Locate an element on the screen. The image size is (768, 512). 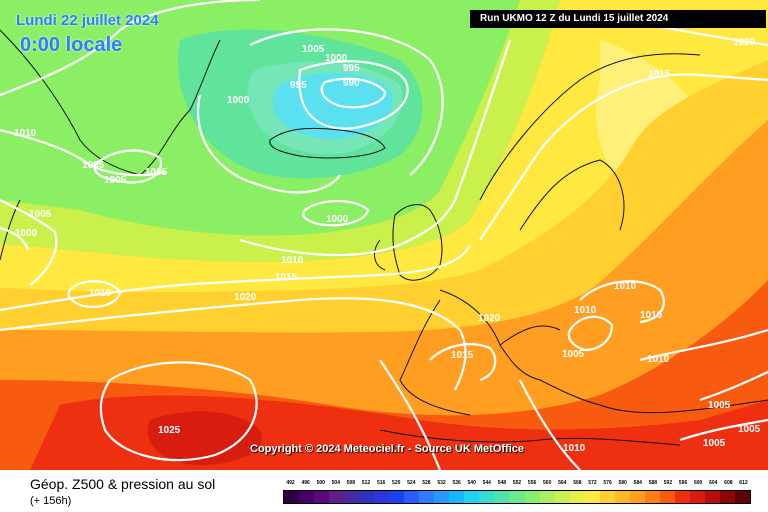
legend-label: 600 is located at coordinates (698, 483).